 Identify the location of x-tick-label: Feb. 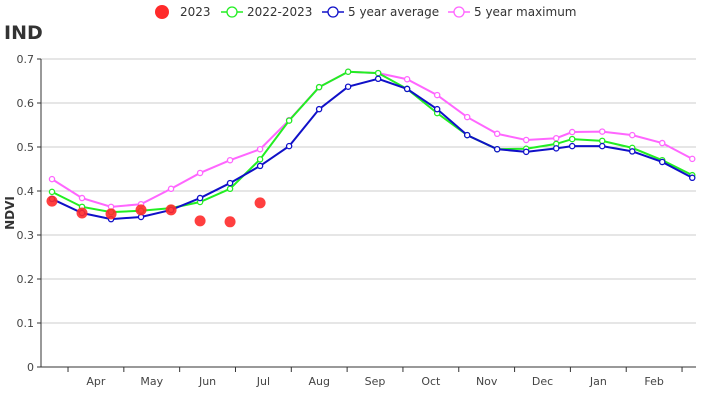
(653, 381).